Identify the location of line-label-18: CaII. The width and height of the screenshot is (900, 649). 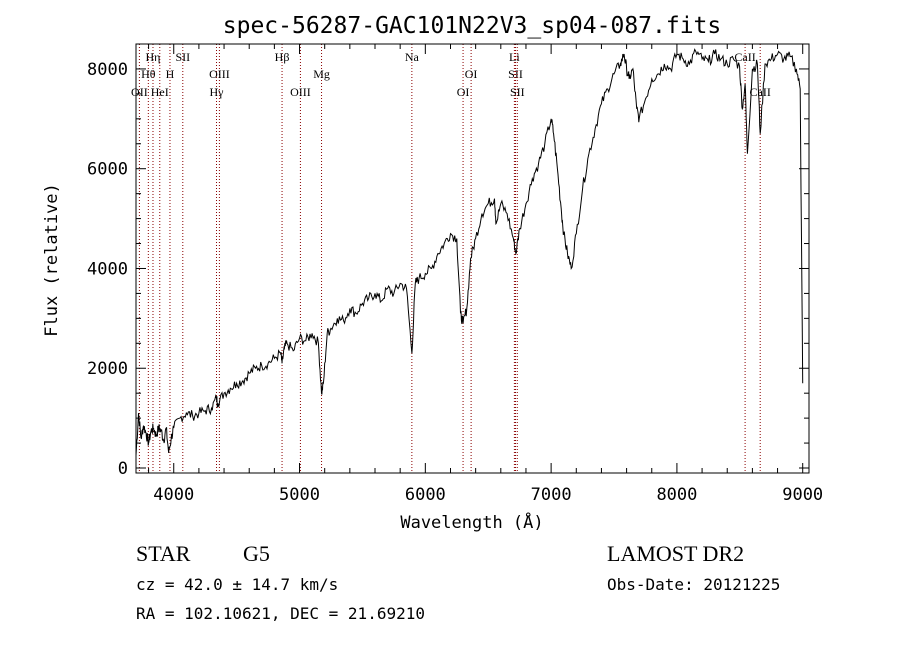
(760, 92).